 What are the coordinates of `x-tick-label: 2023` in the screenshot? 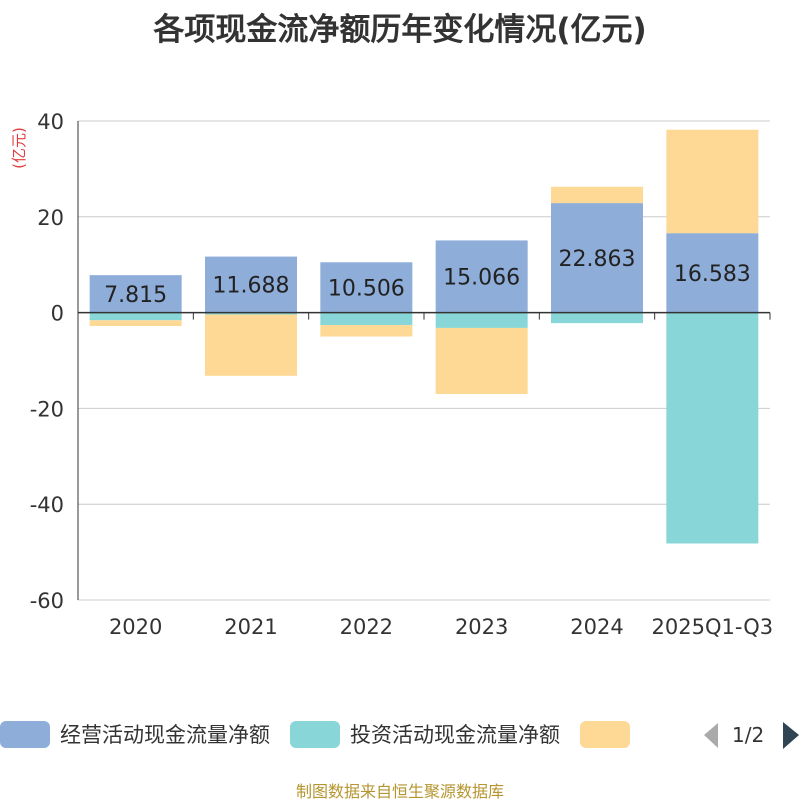 It's located at (481, 627).